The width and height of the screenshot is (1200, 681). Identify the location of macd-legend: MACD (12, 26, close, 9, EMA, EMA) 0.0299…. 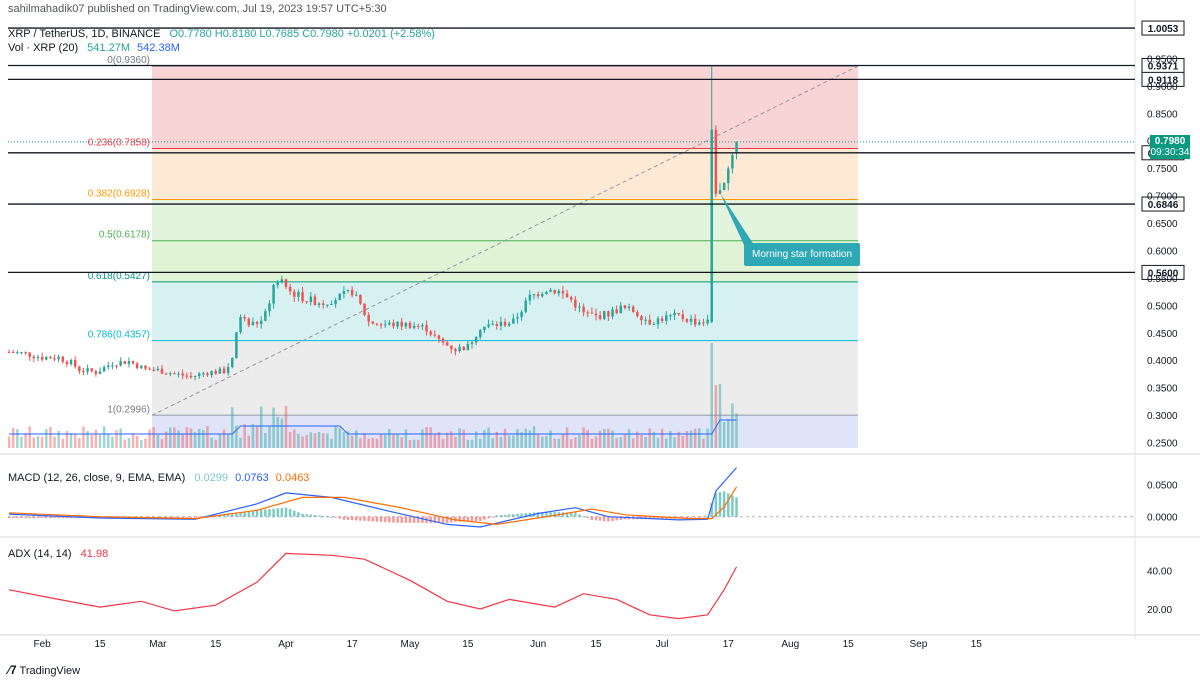
(158, 478).